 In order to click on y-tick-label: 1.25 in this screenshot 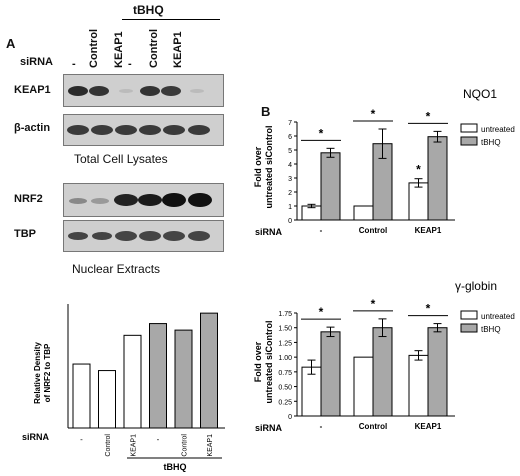, I will do `click(285, 343)`.